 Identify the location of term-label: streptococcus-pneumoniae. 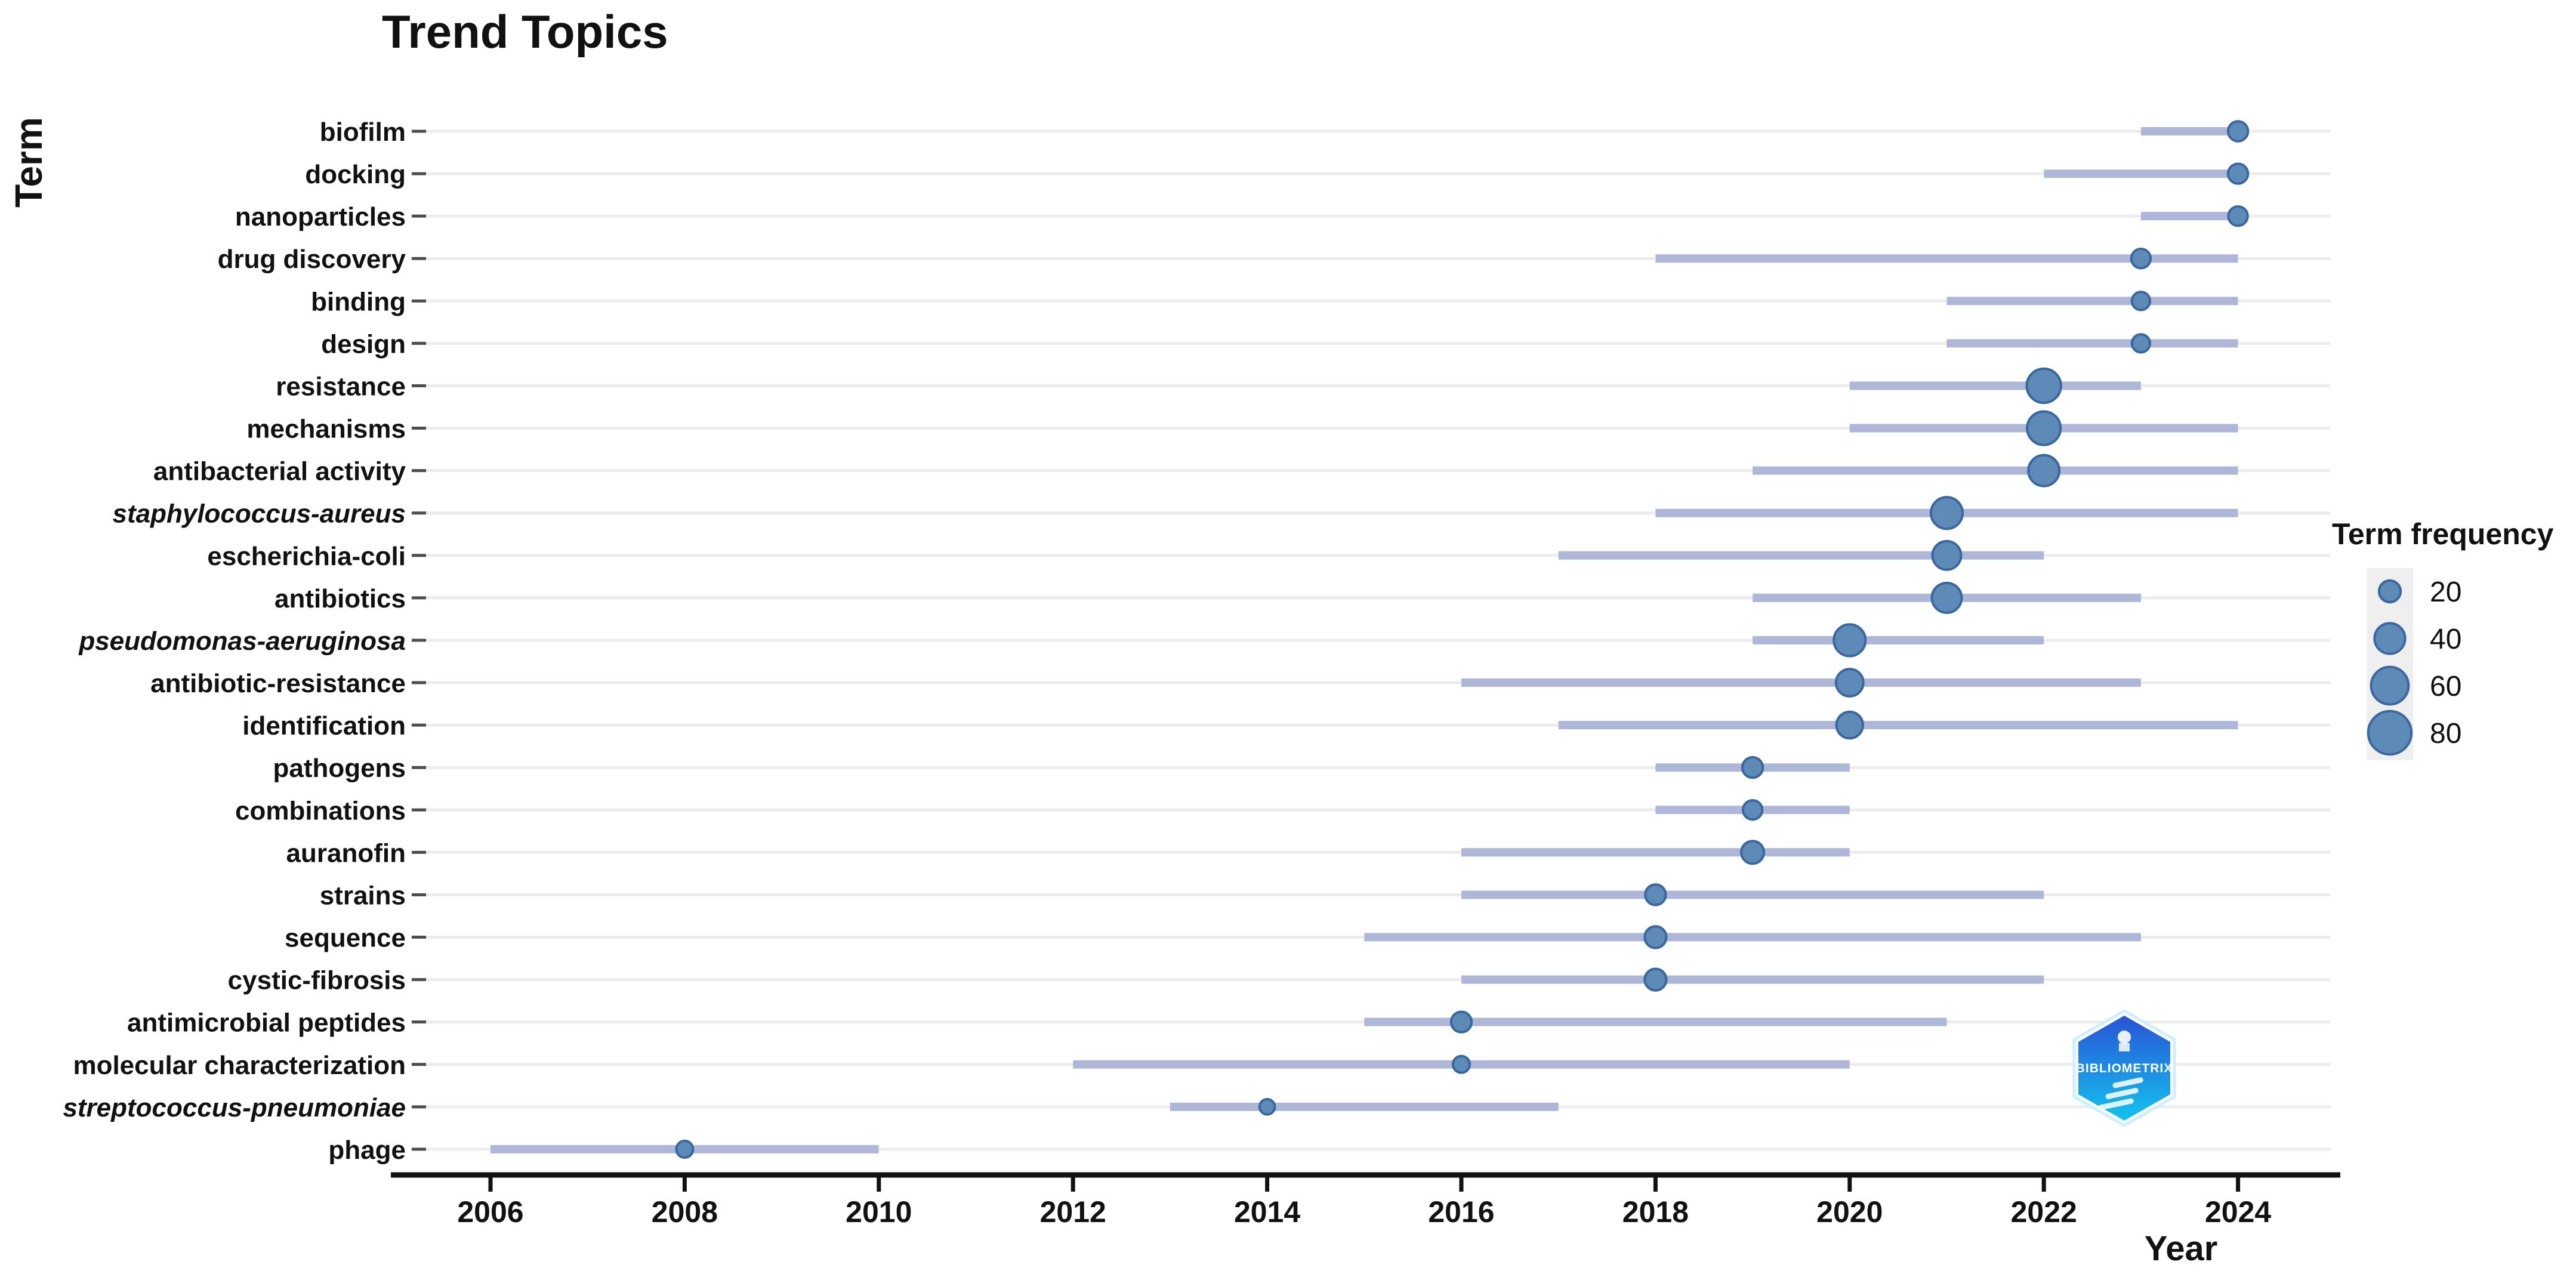
(235, 1107).